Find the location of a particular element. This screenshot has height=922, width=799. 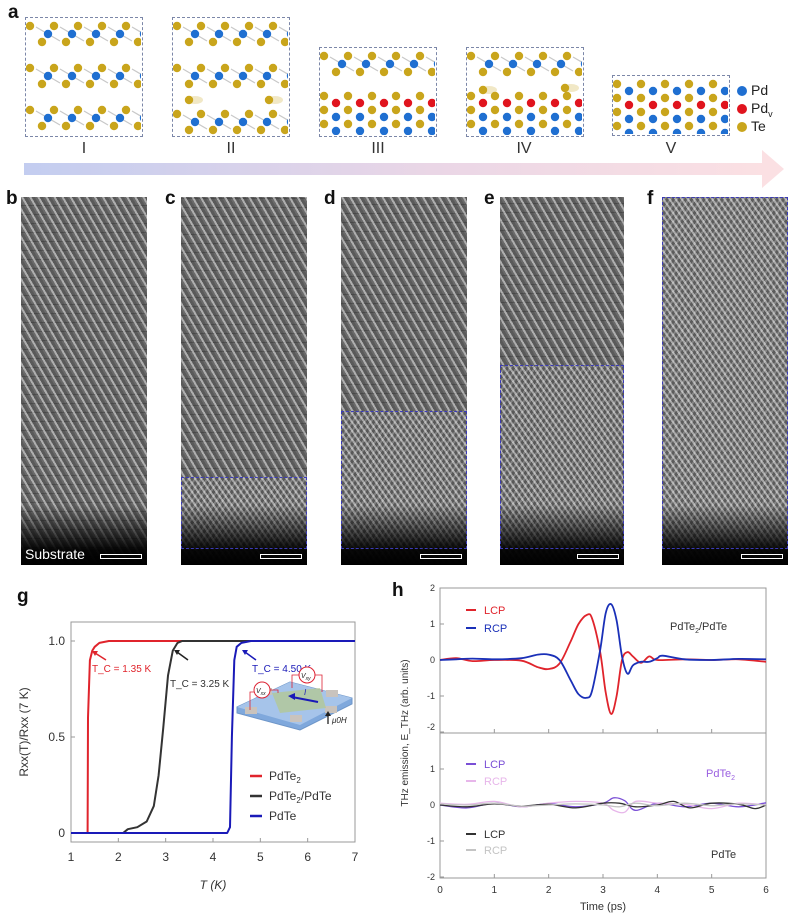

panel-label-f: f is located at coordinates (650, 198).